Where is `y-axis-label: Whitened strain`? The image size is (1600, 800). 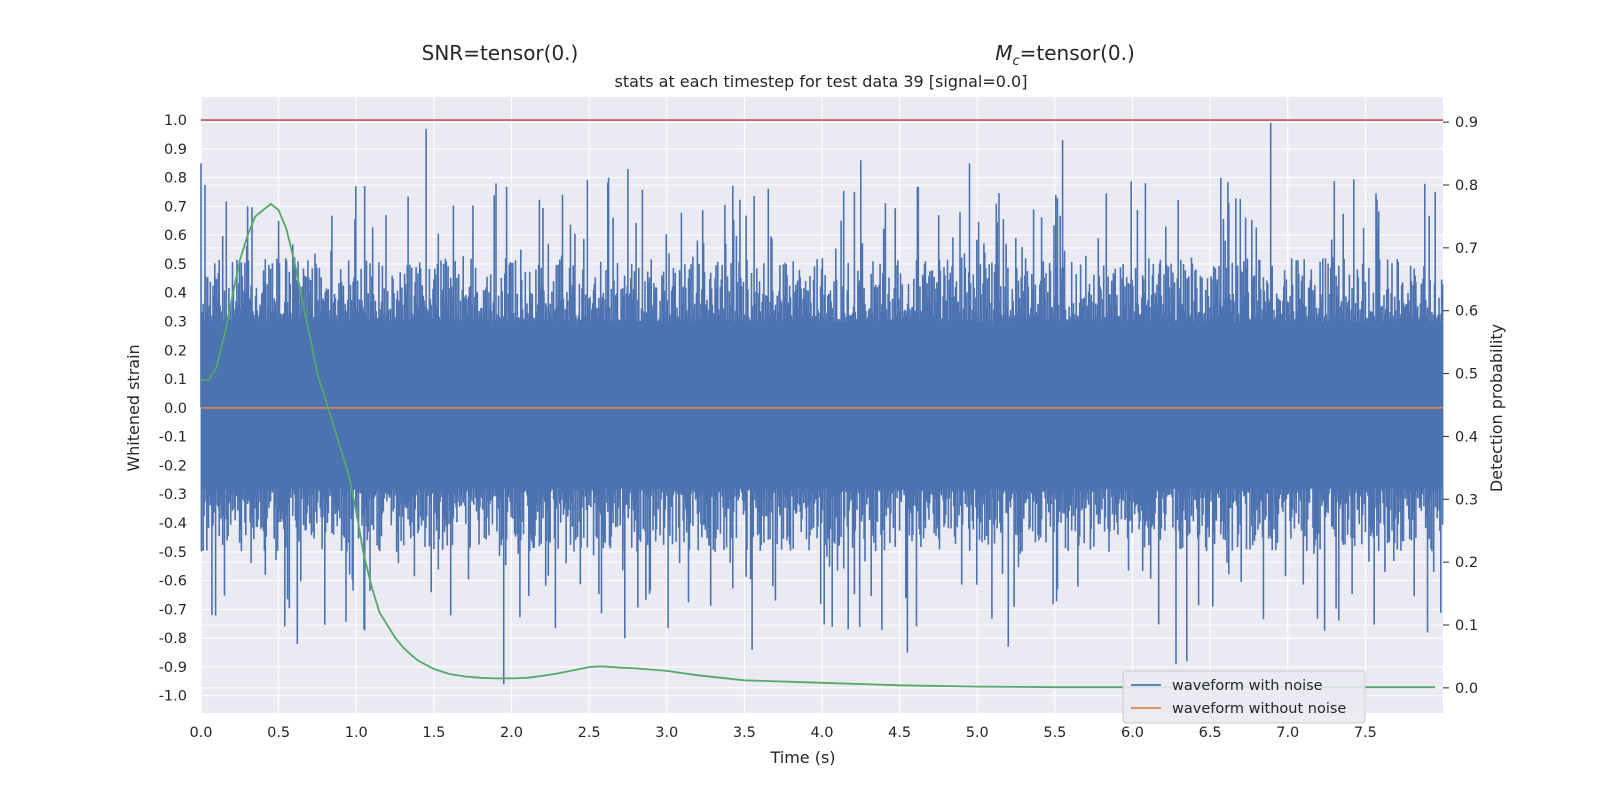 y-axis-label: Whitened strain is located at coordinates (133, 407).